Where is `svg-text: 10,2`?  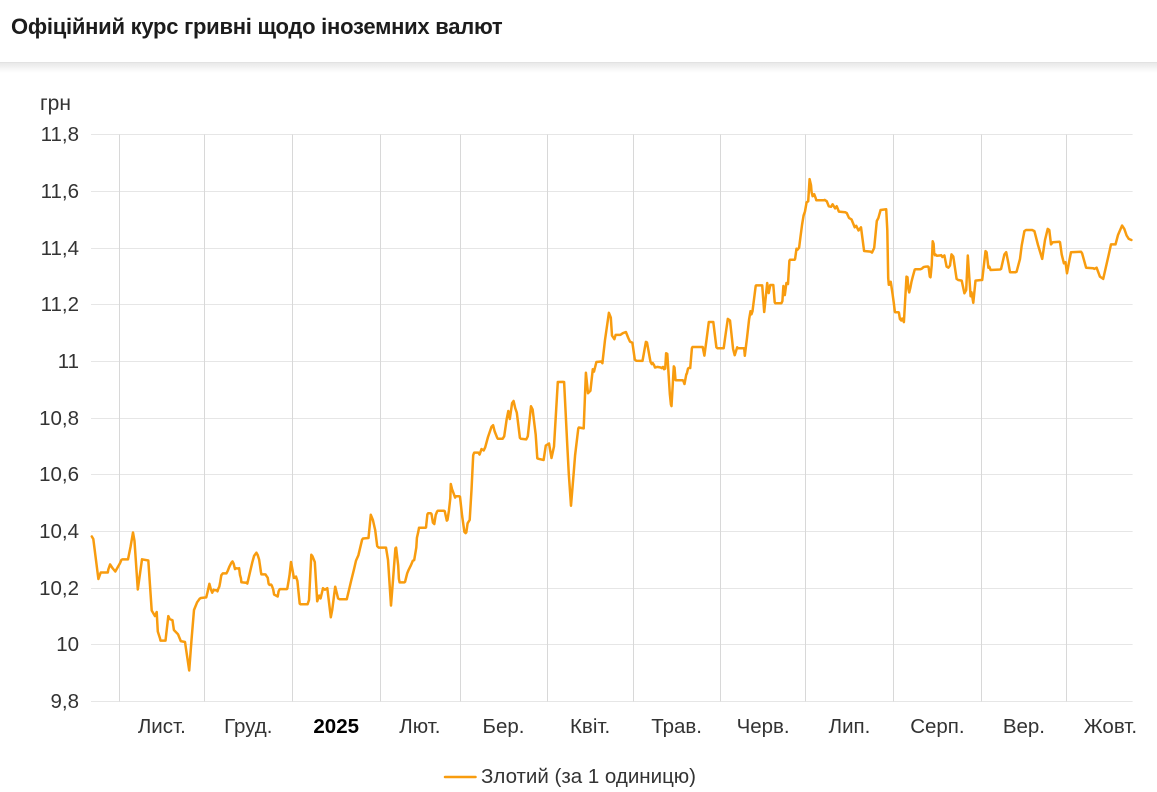 svg-text: 10,2 is located at coordinates (59, 588).